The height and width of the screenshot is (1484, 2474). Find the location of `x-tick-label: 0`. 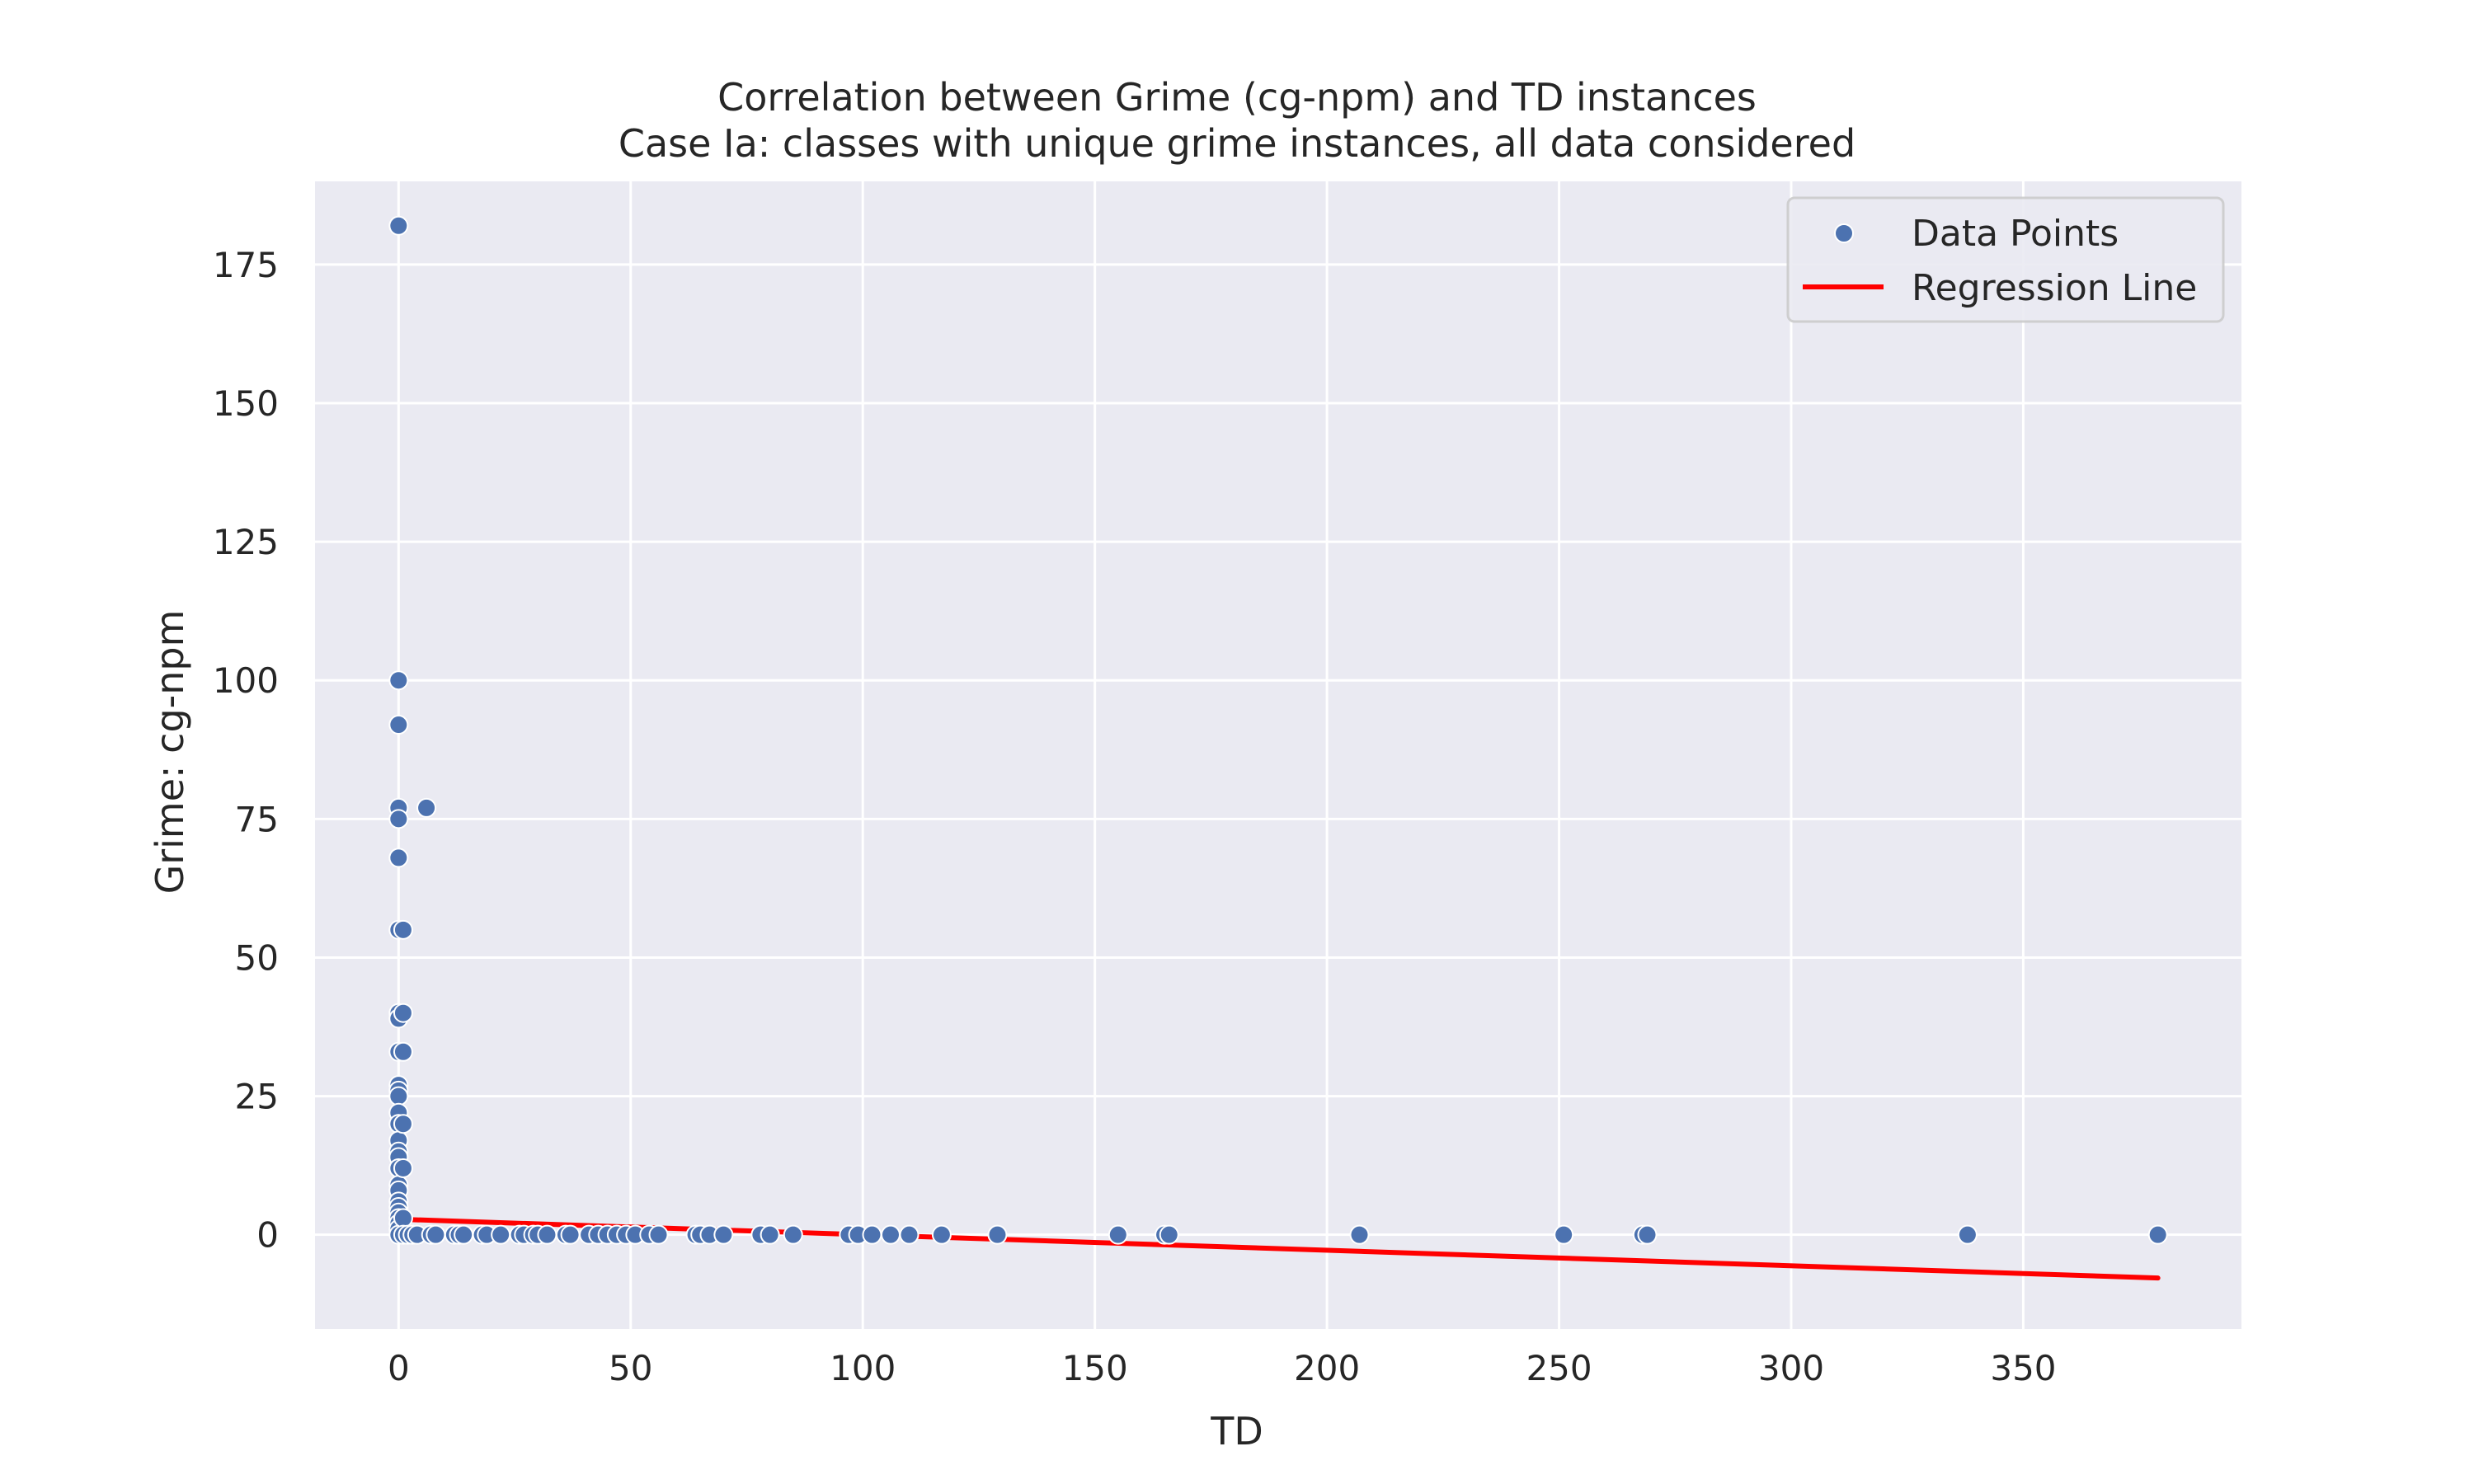

x-tick-label: 0 is located at coordinates (399, 1368).